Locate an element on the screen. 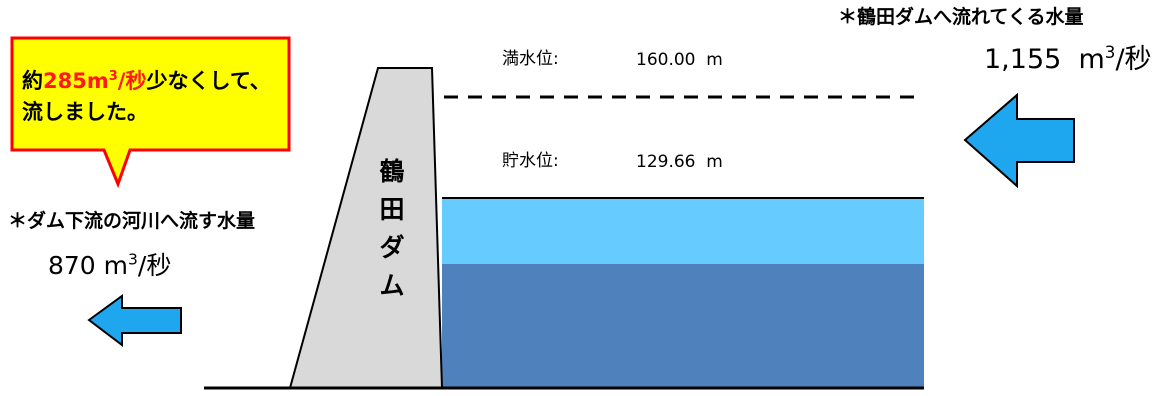 This screenshot has height=396, width=1174. dam-name-char-4: ム is located at coordinates (392, 285).